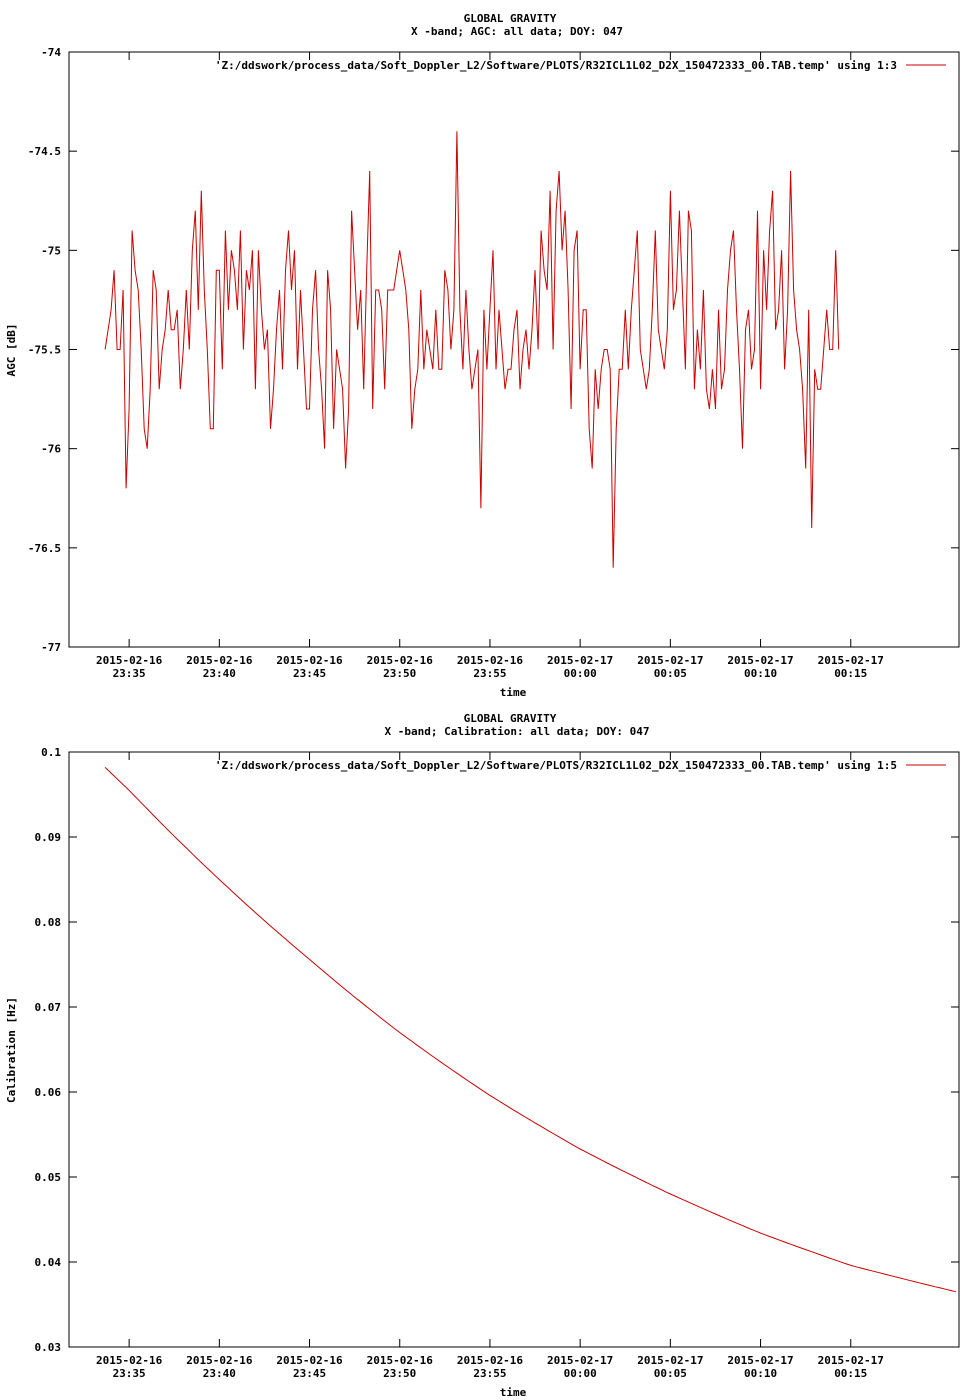 The image size is (980, 1400). Describe the element at coordinates (48, 1347) in the screenshot. I see `y-tick-label: 0.03` at that location.